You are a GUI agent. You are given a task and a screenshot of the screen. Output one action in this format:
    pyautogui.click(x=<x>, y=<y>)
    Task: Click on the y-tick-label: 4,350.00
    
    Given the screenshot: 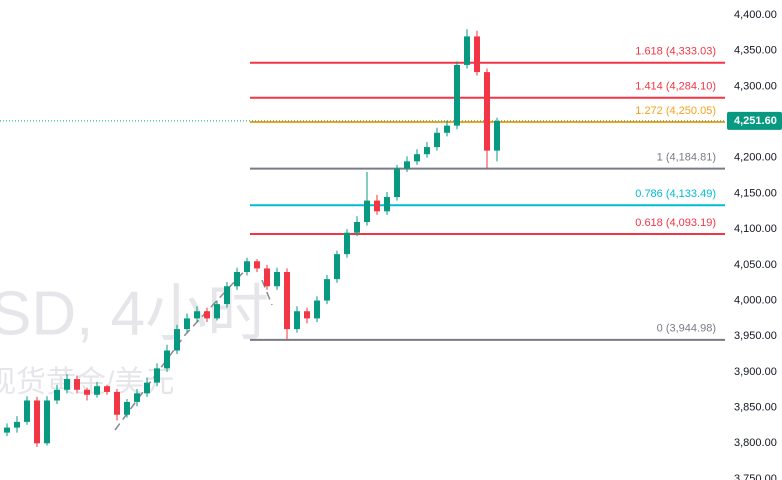 What is the action you would take?
    pyautogui.click(x=755, y=51)
    